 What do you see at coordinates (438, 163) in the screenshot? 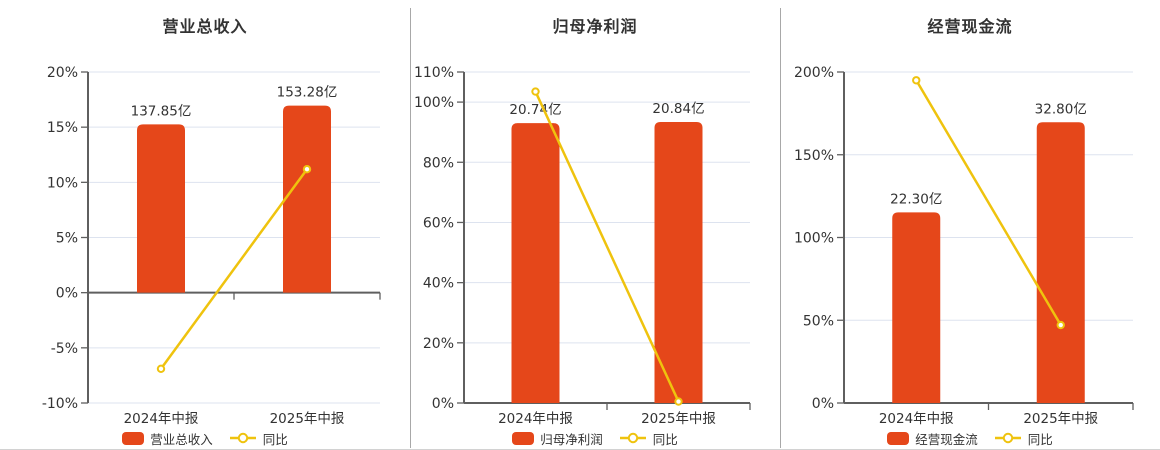
I see `y-tick-label: 80%` at bounding box center [438, 163].